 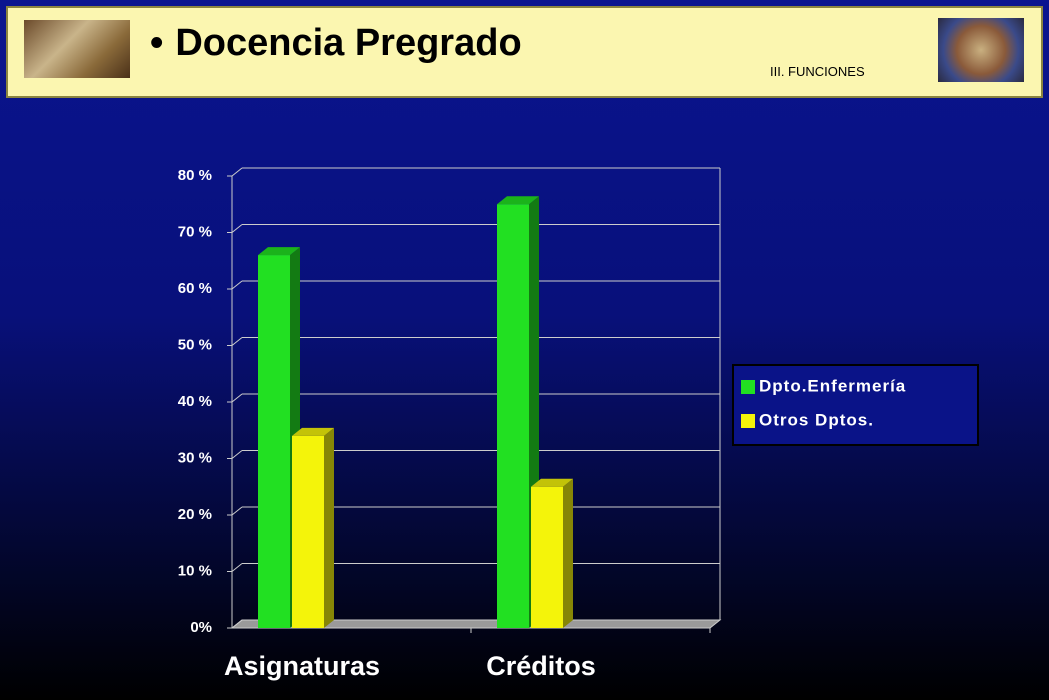 What do you see at coordinates (832, 385) in the screenshot?
I see `legend-label: Dpto.Enfermería` at bounding box center [832, 385].